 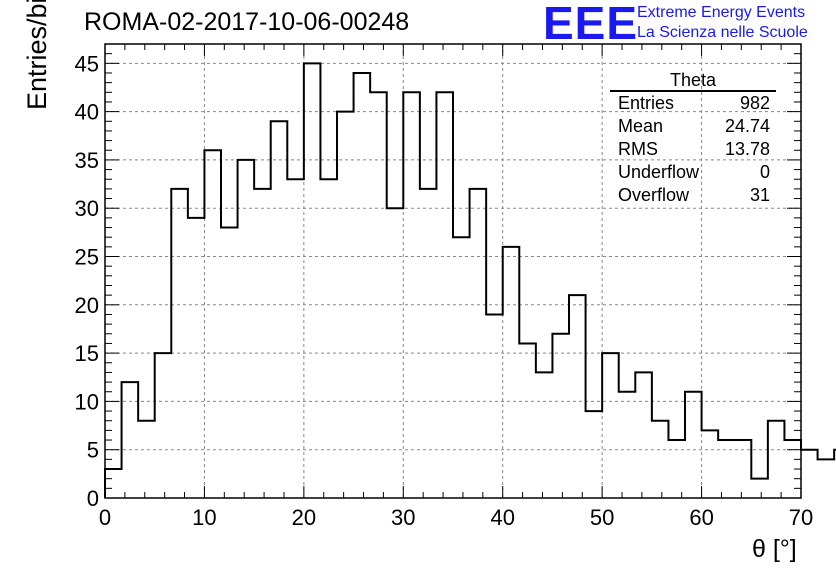 What do you see at coordinates (87, 63) in the screenshot?
I see `y-tick-label: 45` at bounding box center [87, 63].